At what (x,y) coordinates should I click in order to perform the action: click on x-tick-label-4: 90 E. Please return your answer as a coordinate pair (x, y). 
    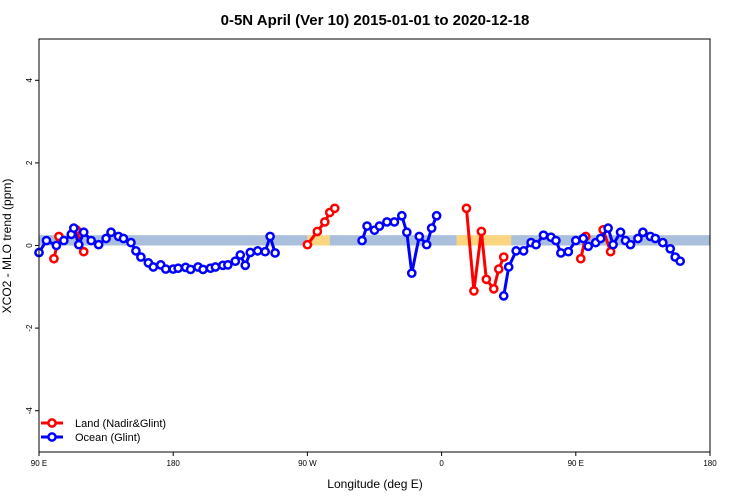
    Looking at the image, I should click on (576, 463).